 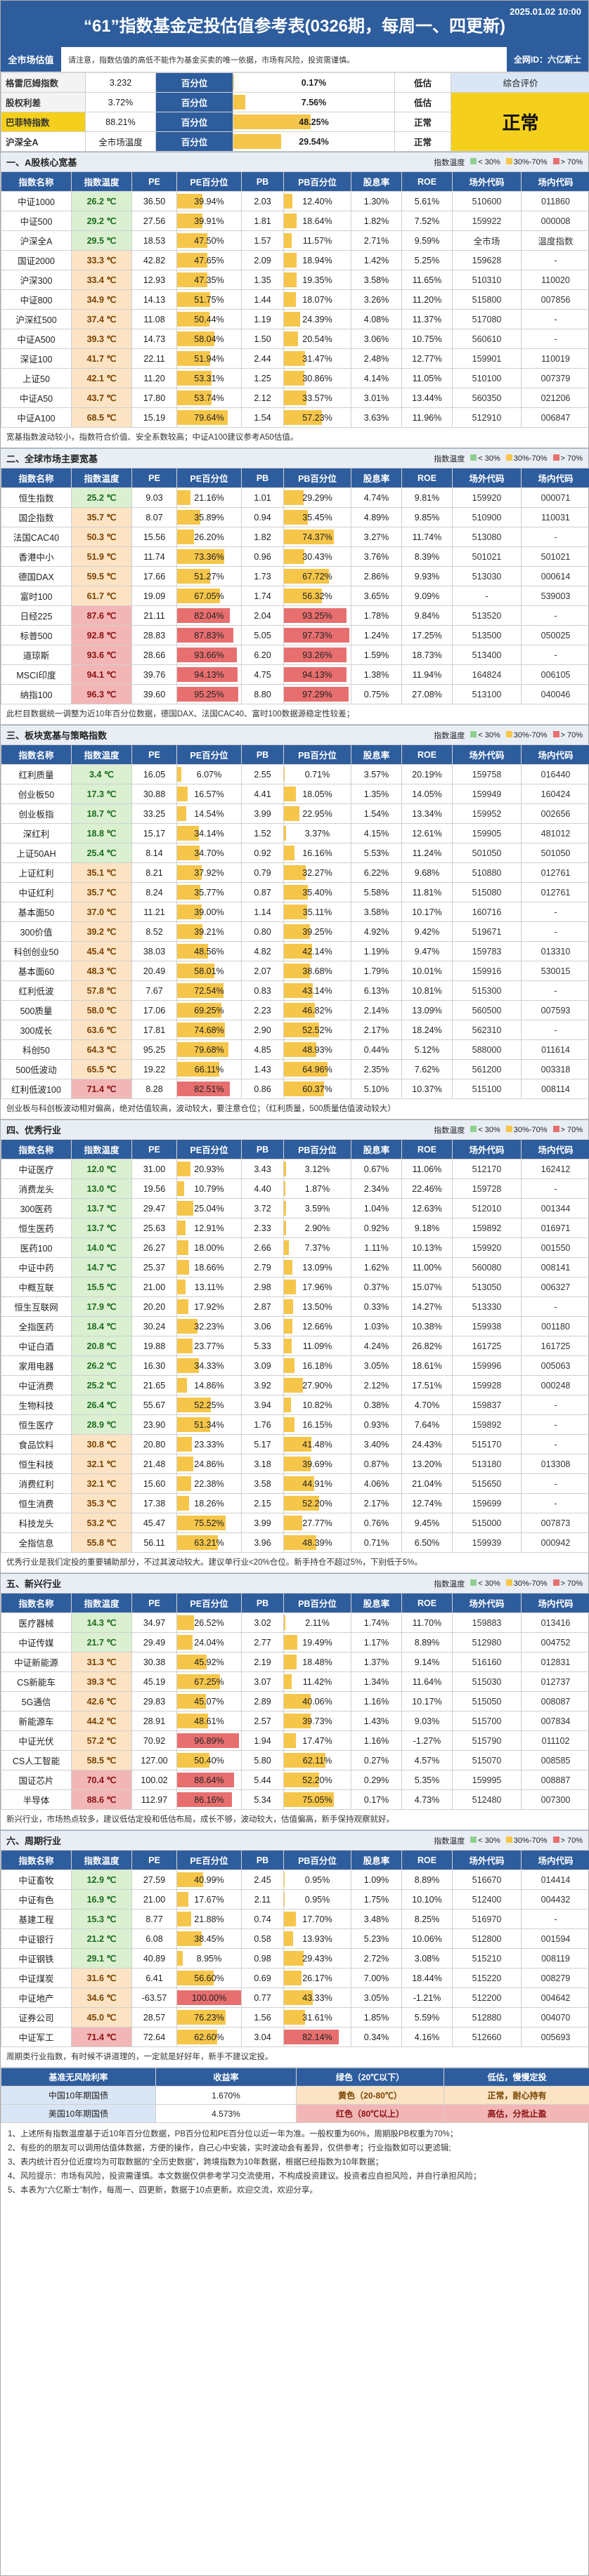 What do you see at coordinates (376, 1385) in the screenshot?
I see `dividend-yield: 2.12%` at bounding box center [376, 1385].